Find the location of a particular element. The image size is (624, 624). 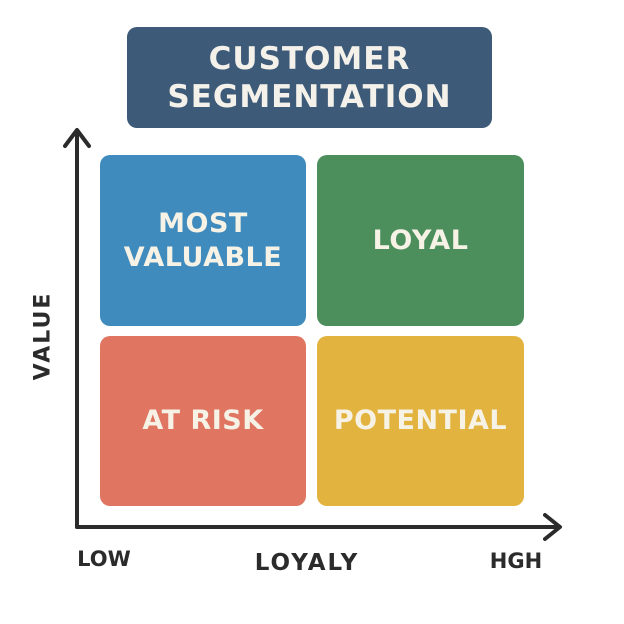

quadrant-loyal-label: LOYAL is located at coordinates (420, 240).